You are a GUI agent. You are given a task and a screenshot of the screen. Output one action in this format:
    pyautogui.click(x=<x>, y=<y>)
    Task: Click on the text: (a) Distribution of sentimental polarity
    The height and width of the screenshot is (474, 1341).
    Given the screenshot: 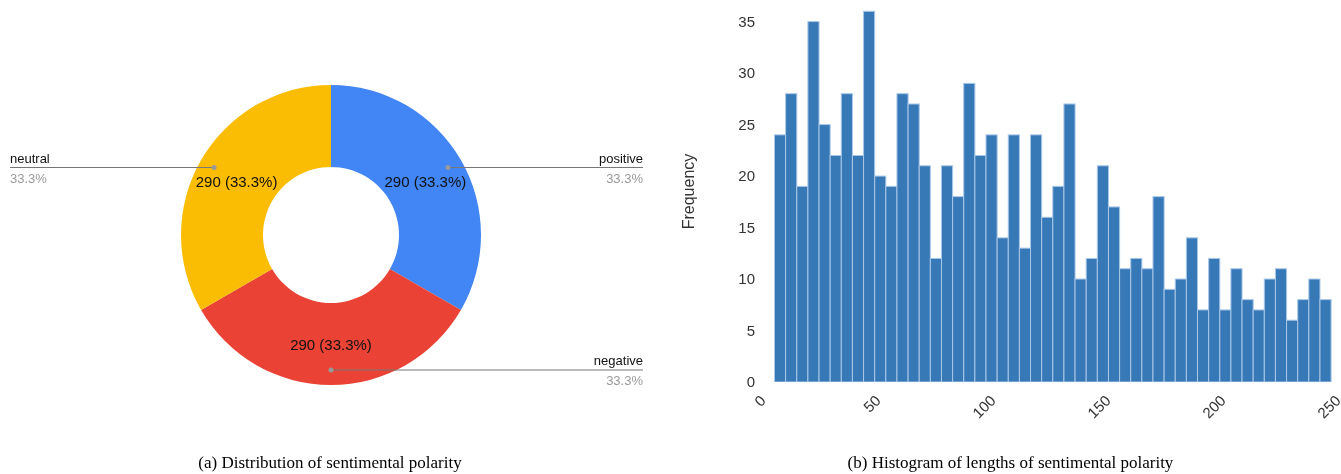 What is the action you would take?
    pyautogui.click(x=330, y=463)
    